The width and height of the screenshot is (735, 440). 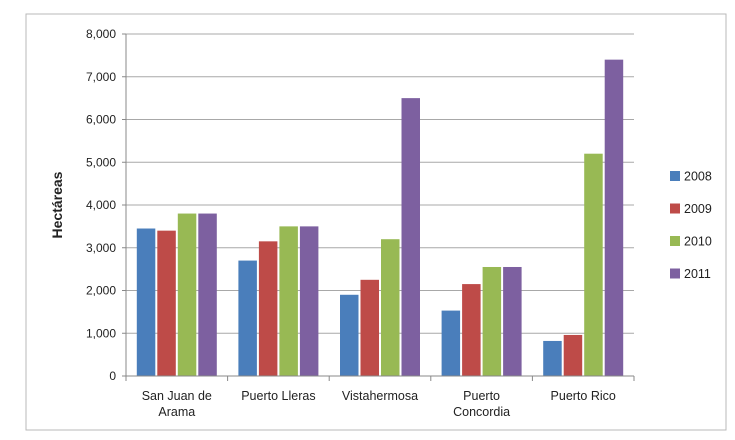 What do you see at coordinates (698, 209) in the screenshot?
I see `legend-label: 2009` at bounding box center [698, 209].